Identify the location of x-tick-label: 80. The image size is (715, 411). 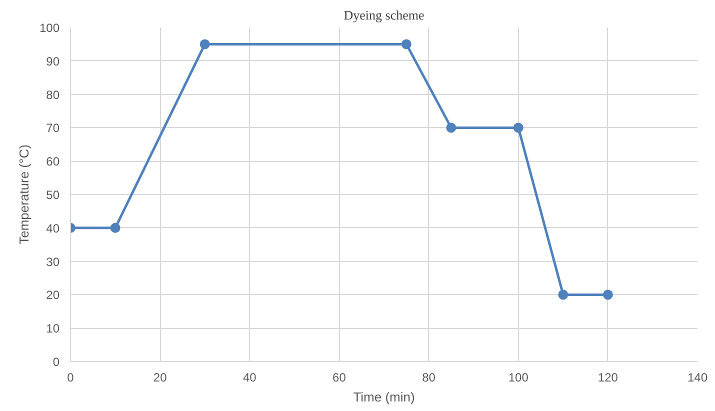
(429, 377).